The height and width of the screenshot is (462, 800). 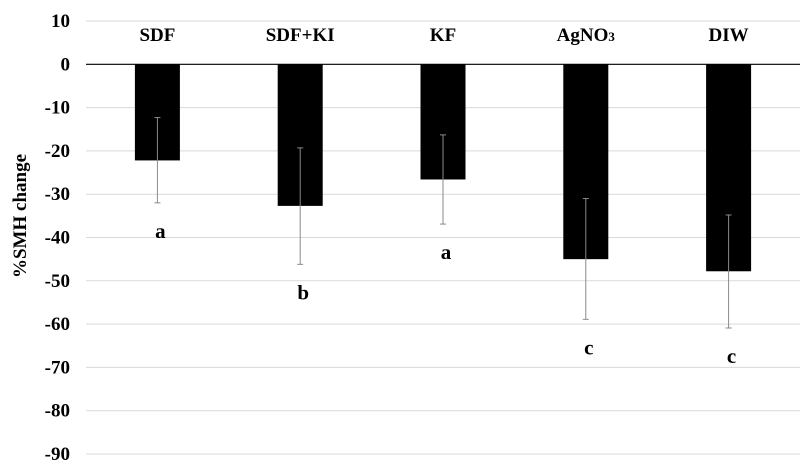 I want to click on category-label-main: AgNO, so click(x=583, y=35).